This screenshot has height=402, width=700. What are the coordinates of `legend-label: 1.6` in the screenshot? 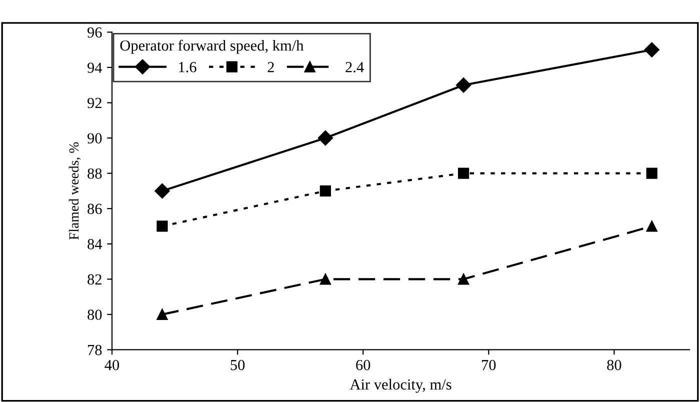 It's located at (187, 67).